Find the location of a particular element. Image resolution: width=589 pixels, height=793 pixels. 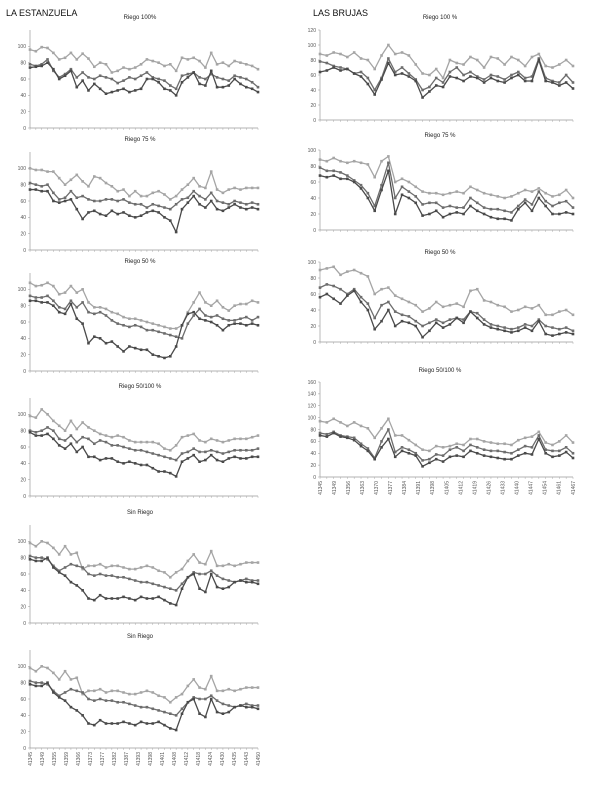

y-tick-label: 100 is located at coordinates (22, 169).